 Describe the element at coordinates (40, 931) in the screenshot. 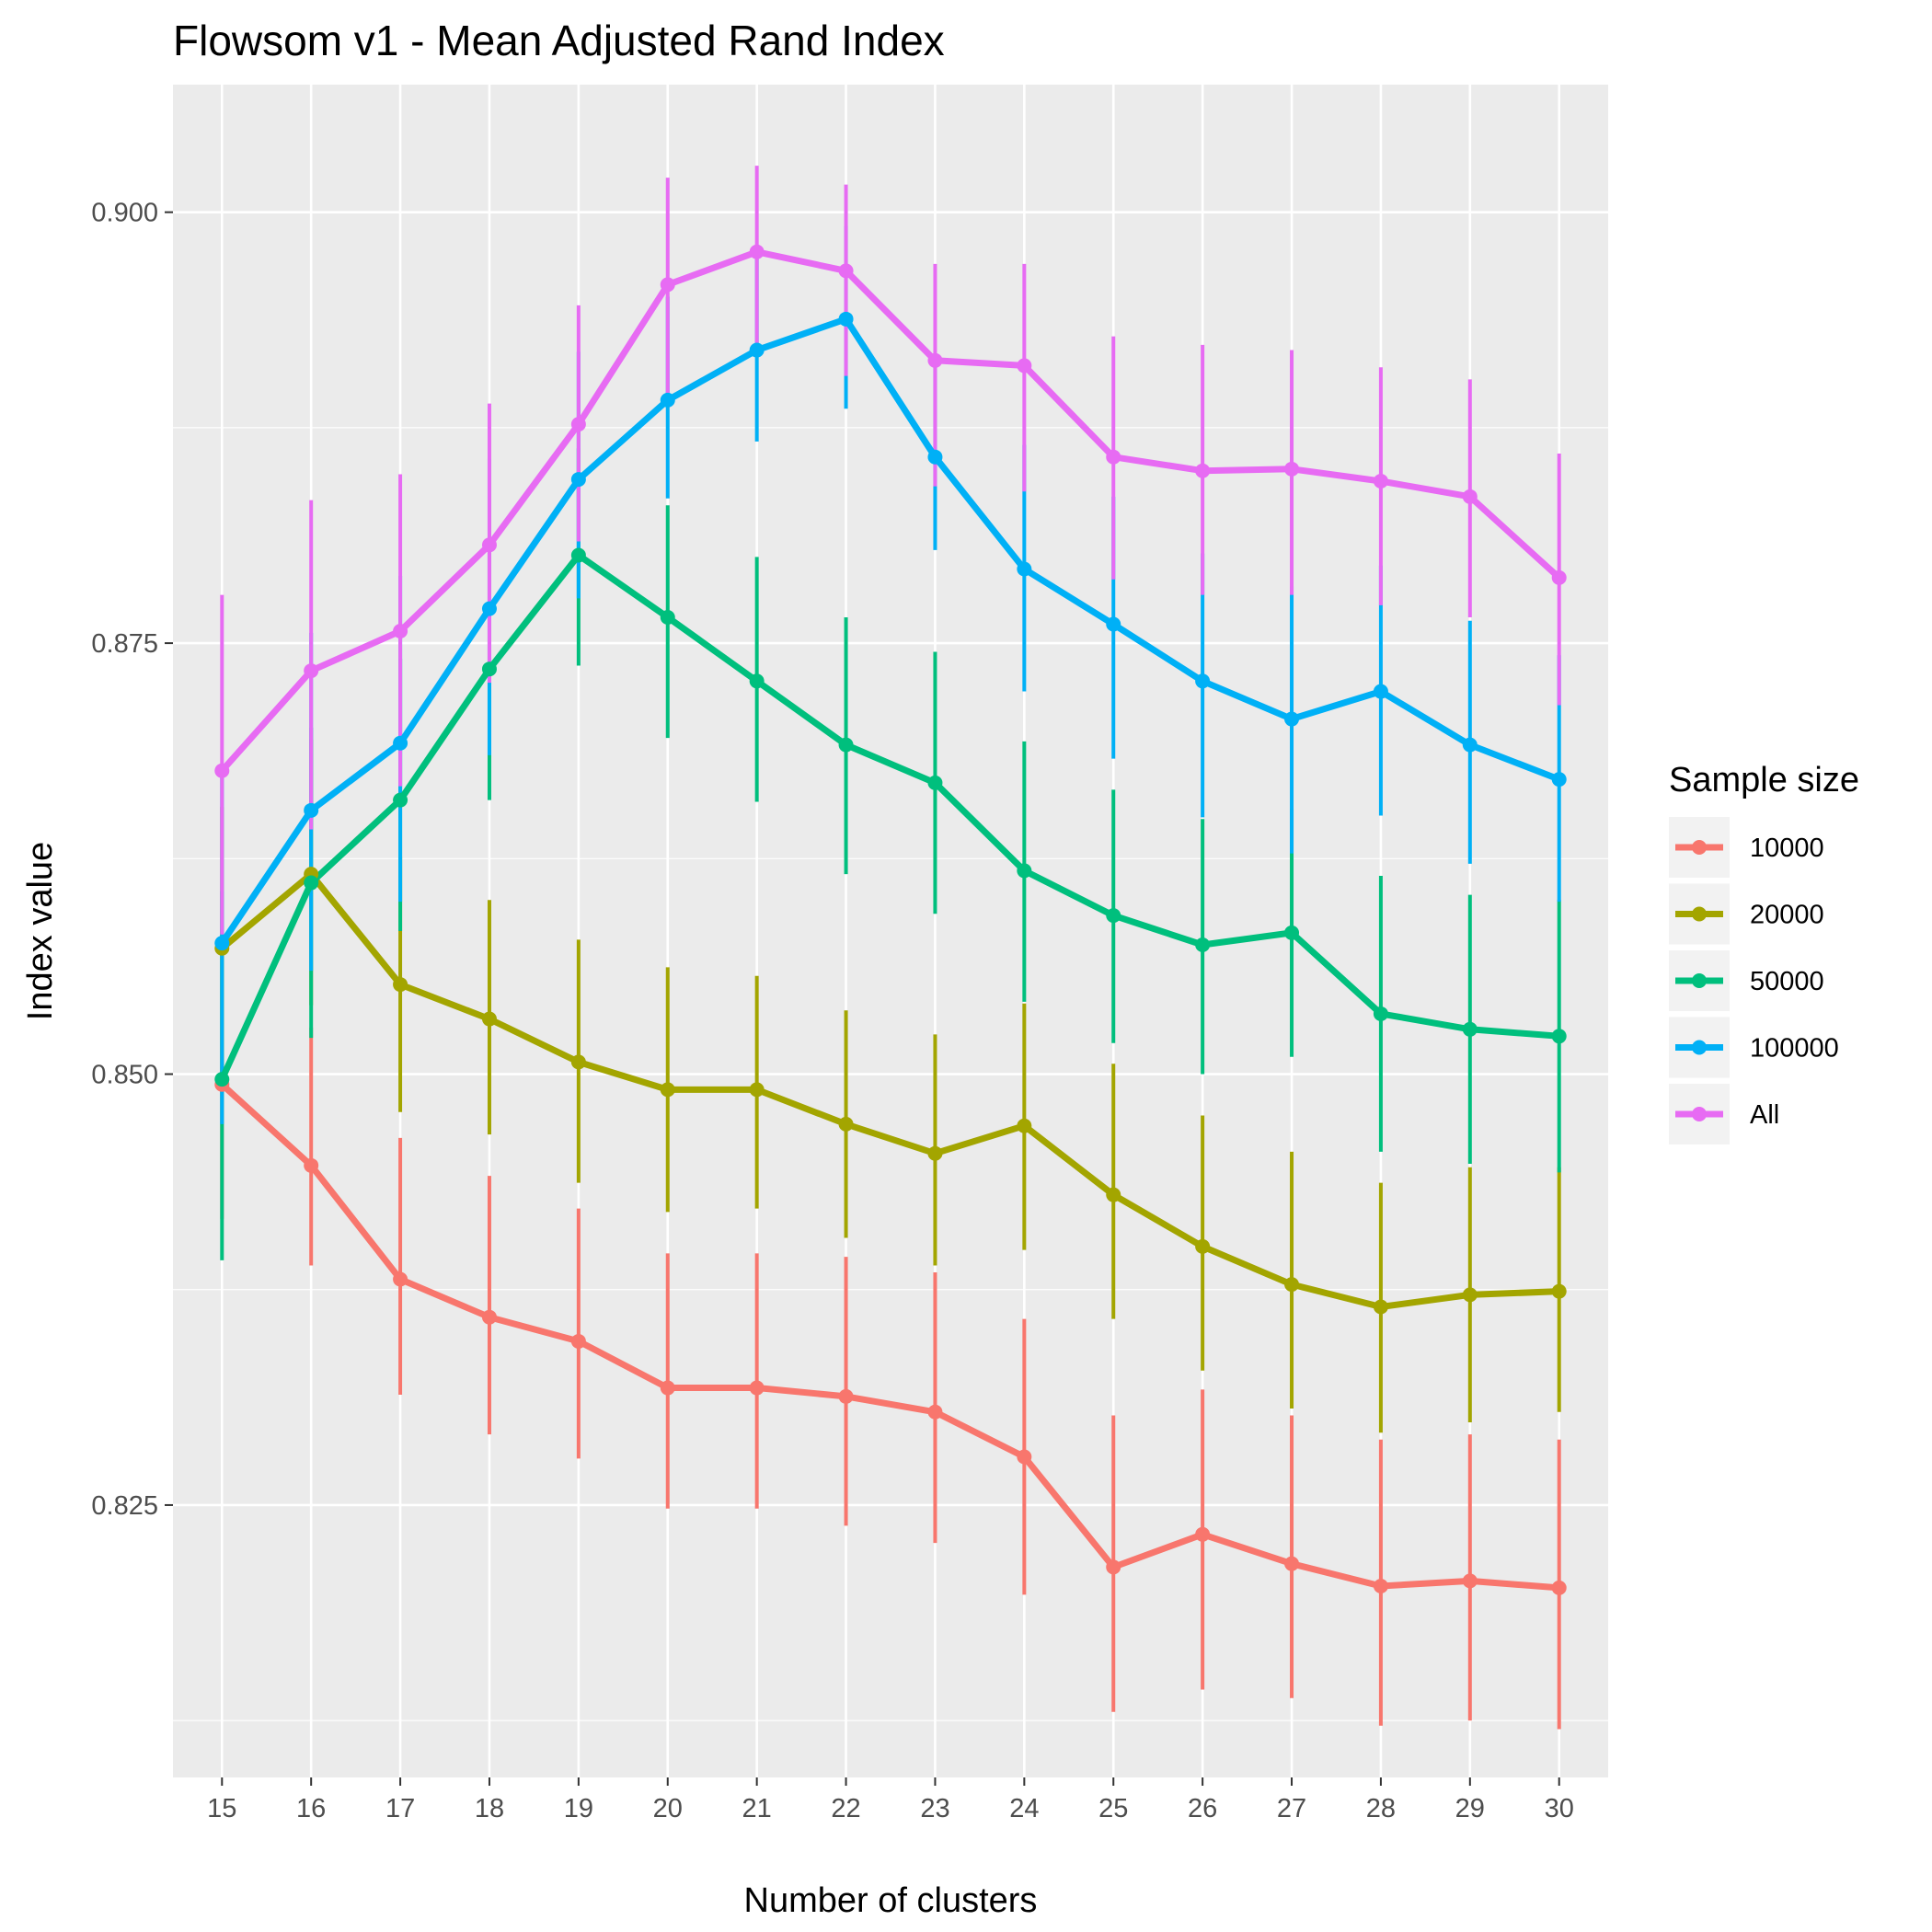

I see `y-axis-title: Index value` at that location.